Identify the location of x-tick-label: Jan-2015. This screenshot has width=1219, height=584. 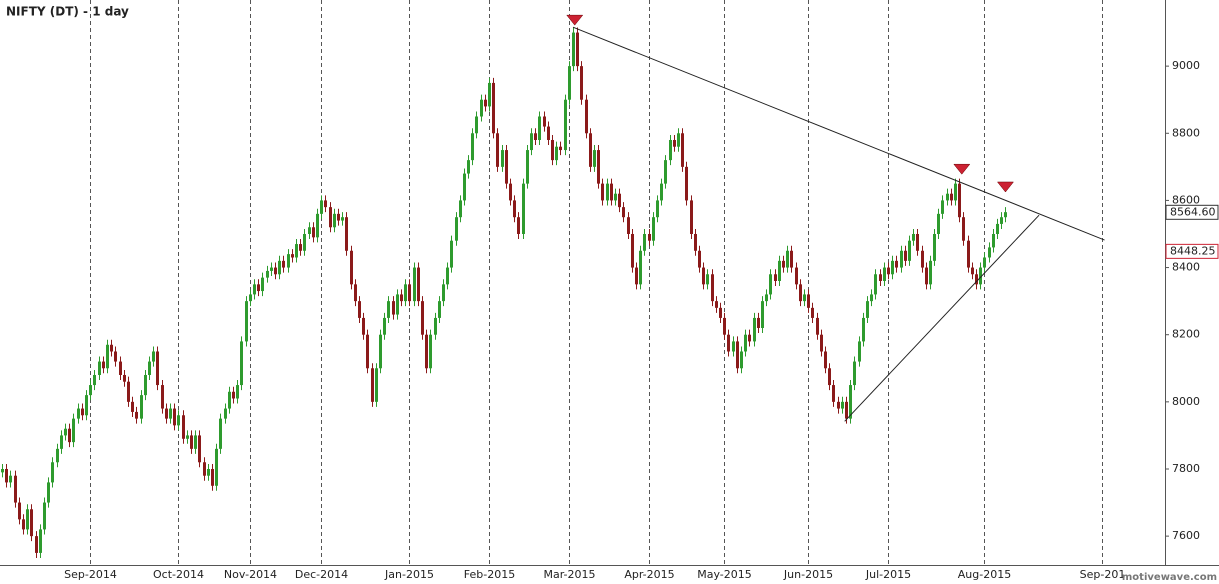
(409, 574).